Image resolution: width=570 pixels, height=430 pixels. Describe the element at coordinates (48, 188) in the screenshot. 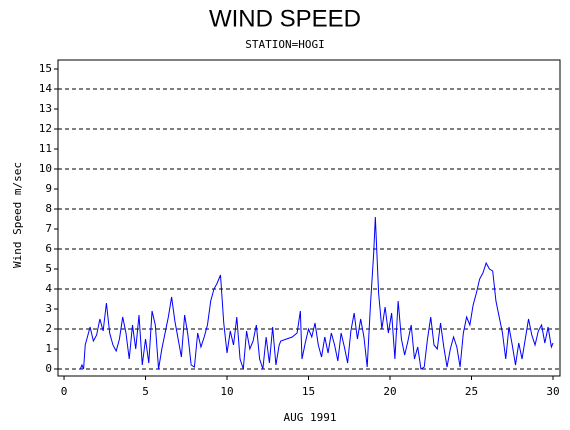

I see `y-tick-label: 9` at that location.